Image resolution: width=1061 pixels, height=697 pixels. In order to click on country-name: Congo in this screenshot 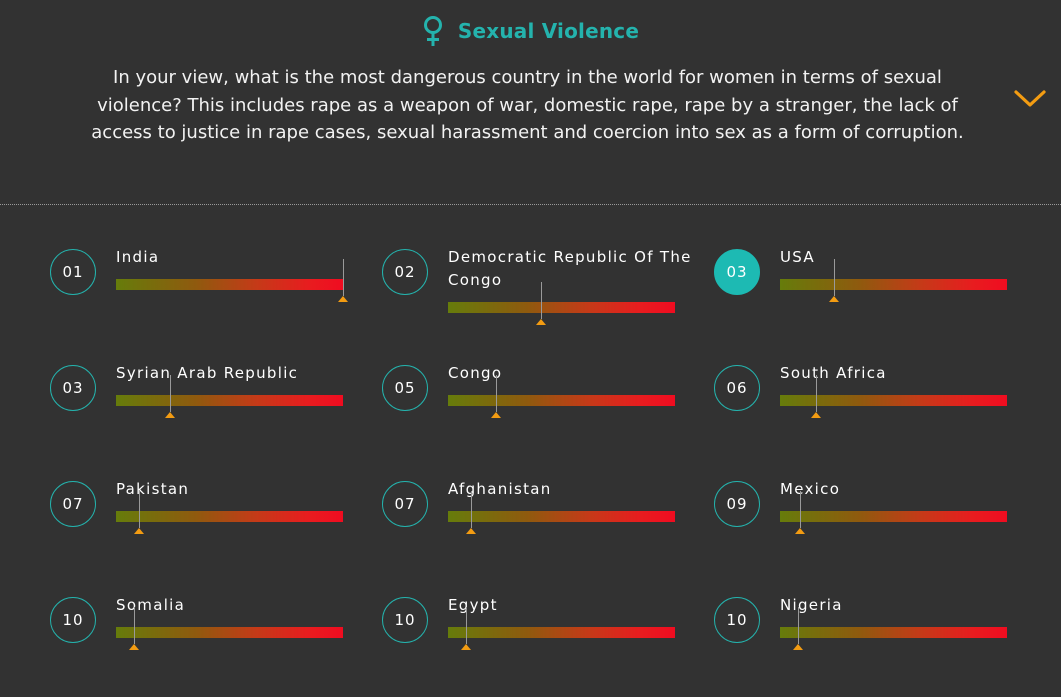, I will do `click(475, 373)`.